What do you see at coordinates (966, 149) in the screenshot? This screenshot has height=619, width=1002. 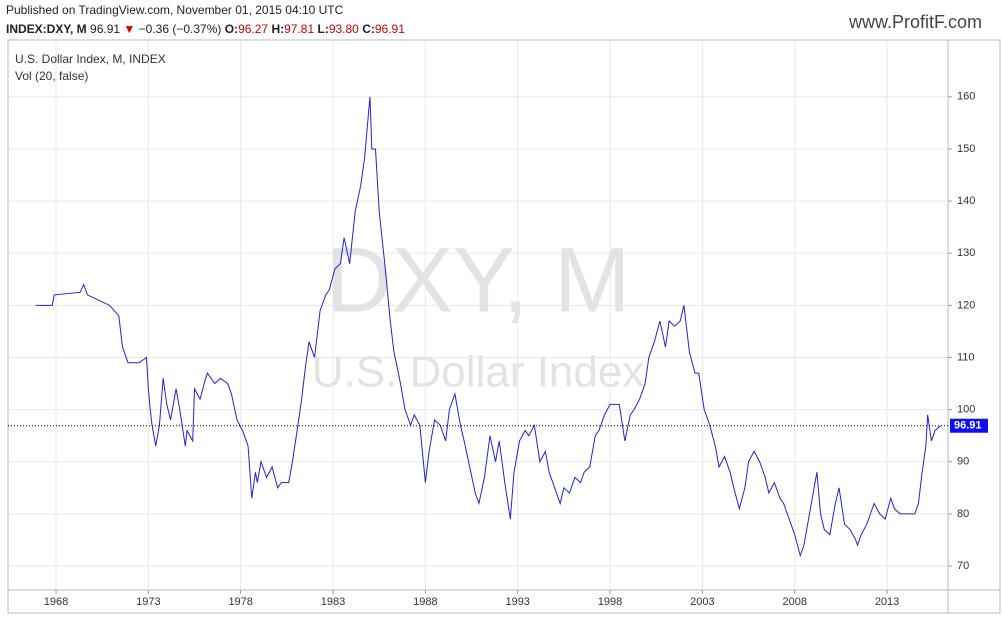 I see `y-tick-label: 150` at bounding box center [966, 149].